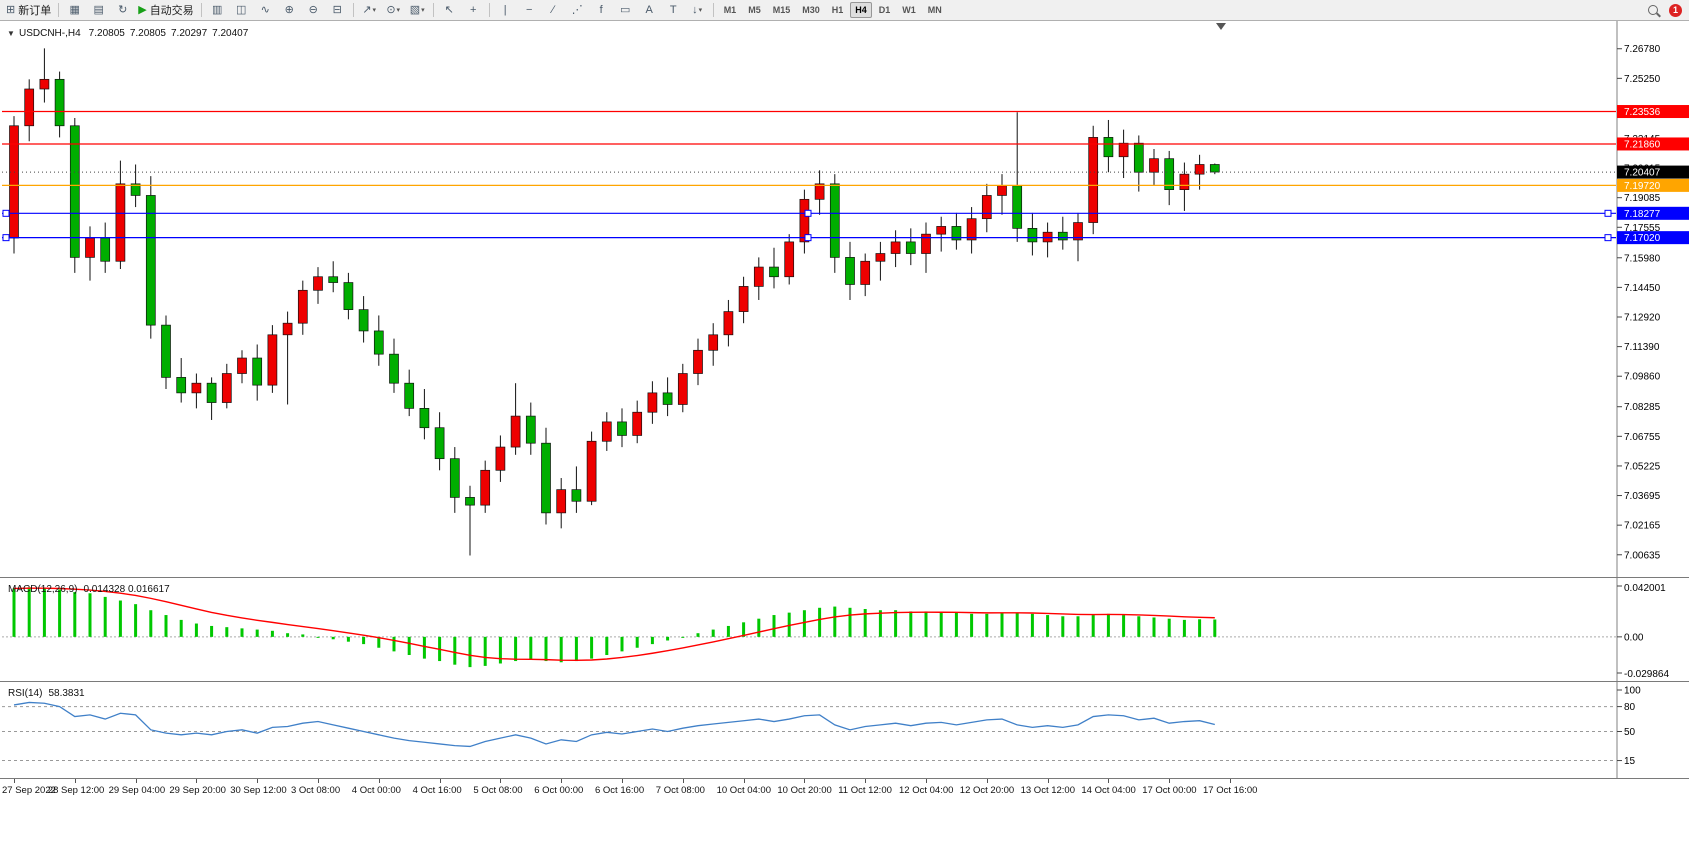  I want to click on price-tick-label: 7.02165, so click(1642, 526).